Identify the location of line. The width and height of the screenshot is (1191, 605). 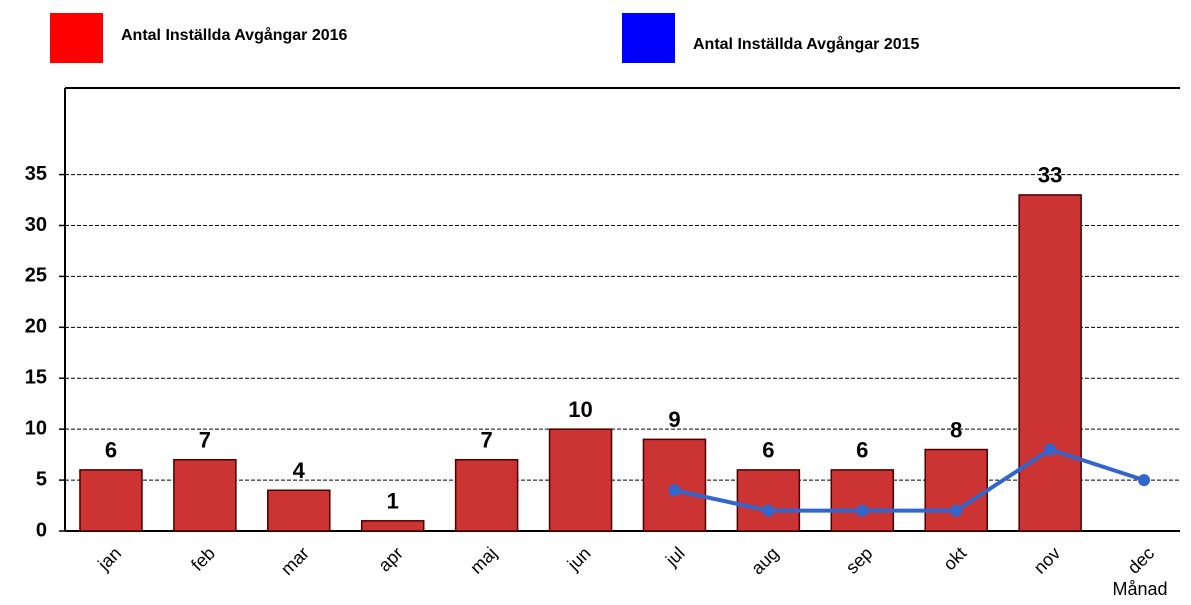
(909, 480).